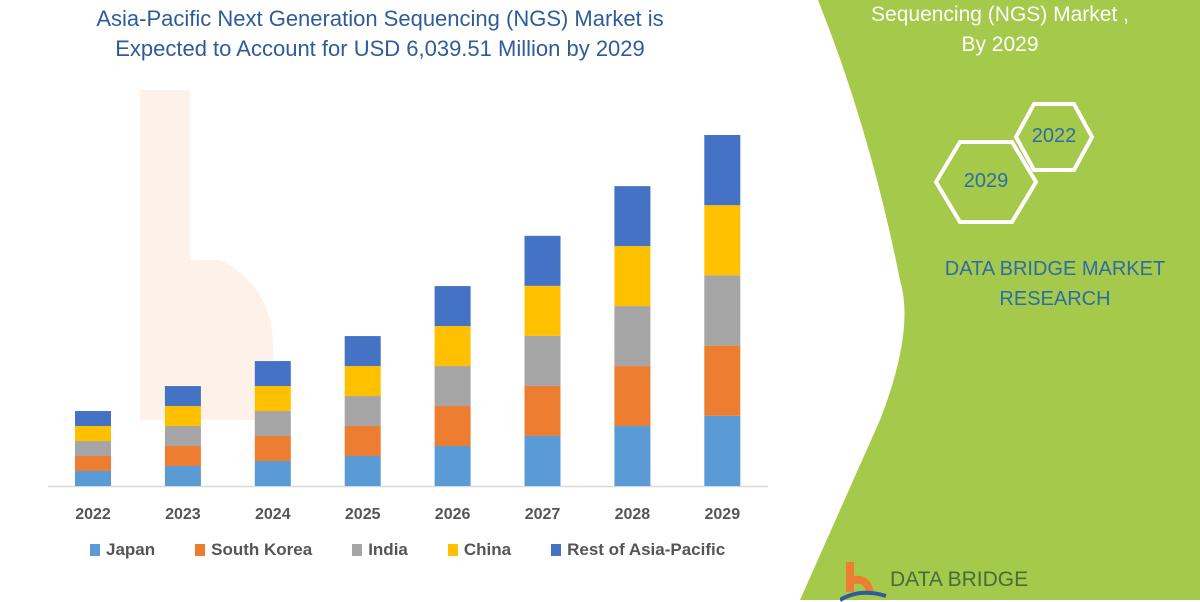 The width and height of the screenshot is (1200, 602). What do you see at coordinates (273, 514) in the screenshot?
I see `x-tick-label: 2024` at bounding box center [273, 514].